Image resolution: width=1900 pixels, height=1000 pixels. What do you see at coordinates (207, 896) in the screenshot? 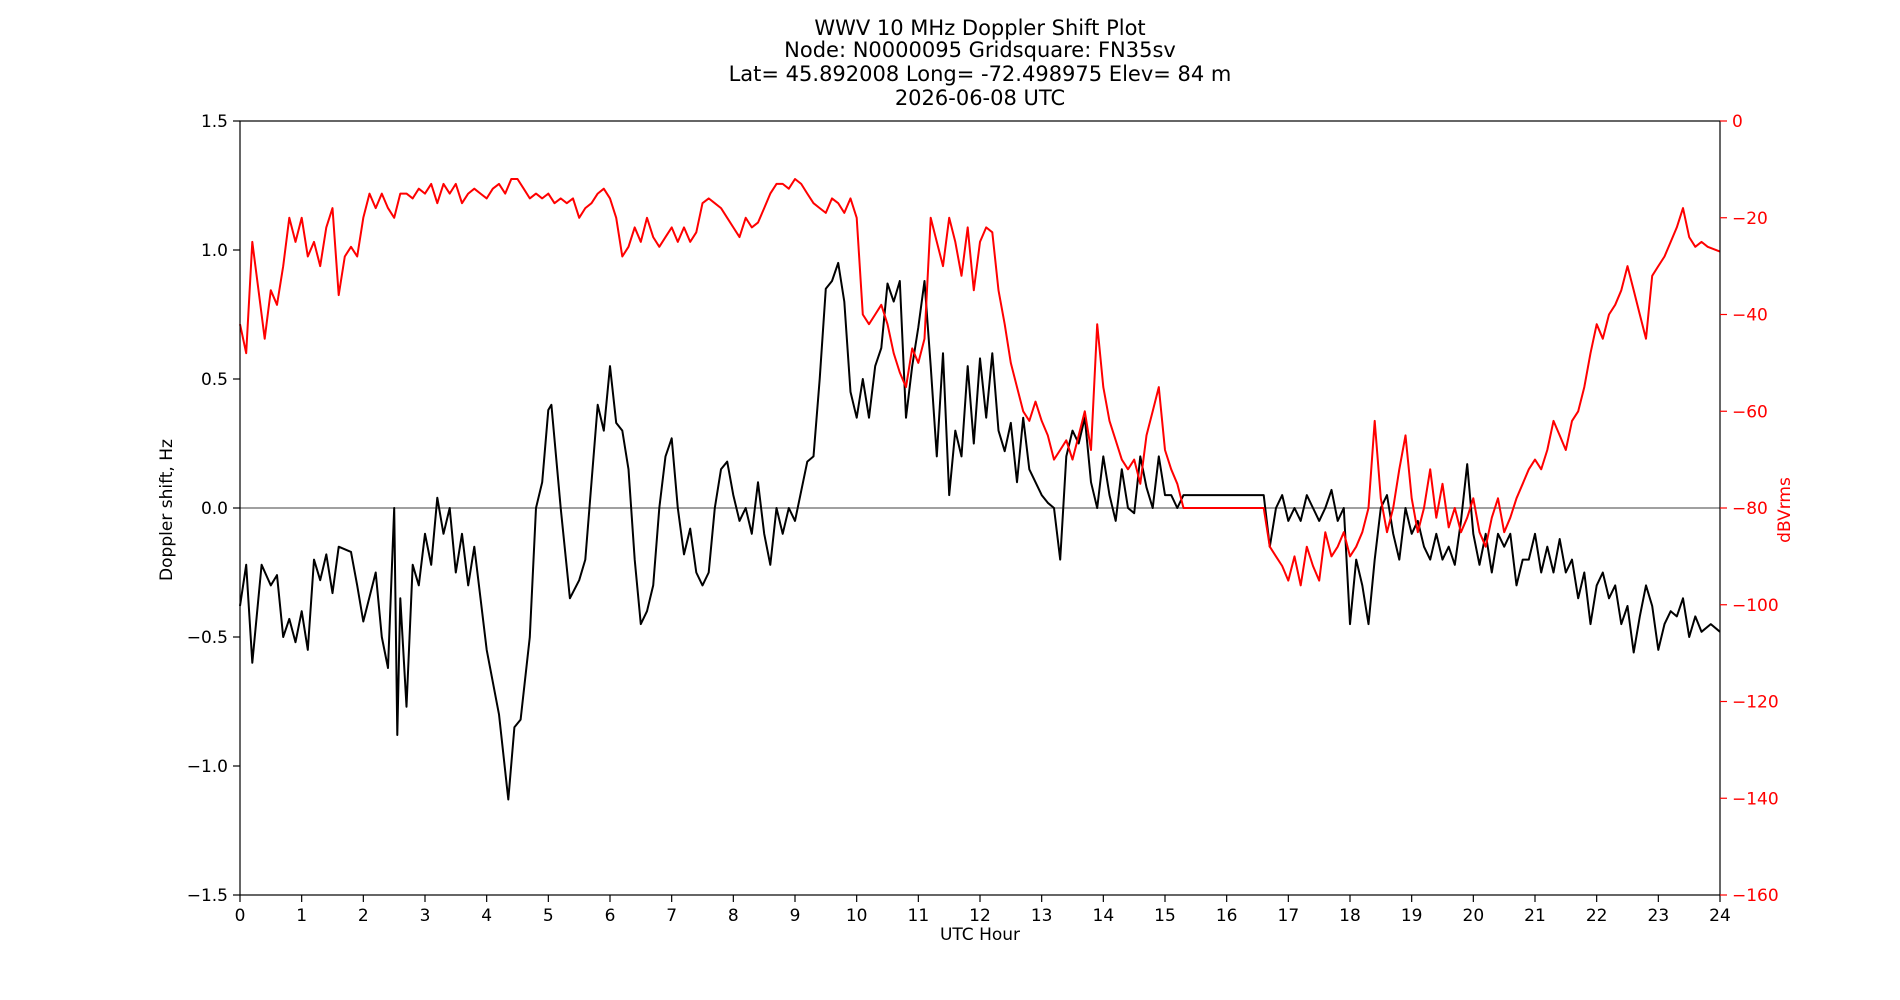
I see `y-left-tick-label: −1.5` at bounding box center [207, 896].